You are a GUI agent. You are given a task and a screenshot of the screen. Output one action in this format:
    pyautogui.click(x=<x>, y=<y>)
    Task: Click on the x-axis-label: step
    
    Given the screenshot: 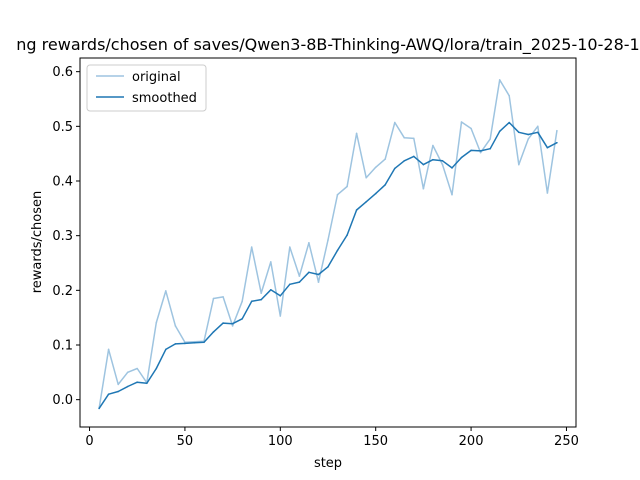 What is the action you would take?
    pyautogui.click(x=328, y=463)
    